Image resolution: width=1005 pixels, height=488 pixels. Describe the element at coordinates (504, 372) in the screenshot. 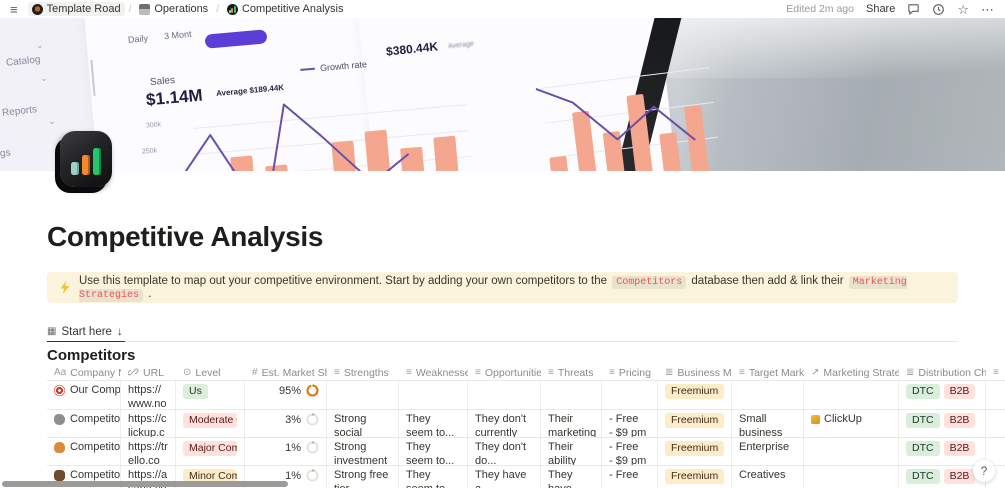

I see `column-header-opportunities: ≡Opportunities` at that location.